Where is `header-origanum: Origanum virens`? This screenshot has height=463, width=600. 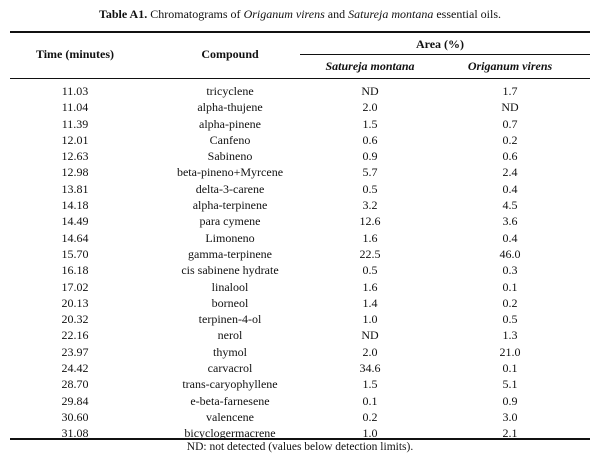 header-origanum: Origanum virens is located at coordinates (510, 66).